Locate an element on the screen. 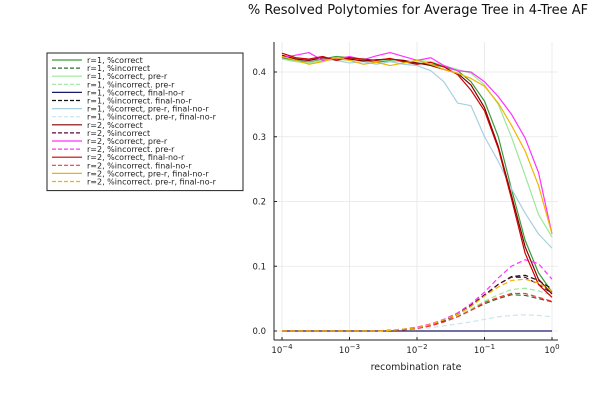 The height and width of the screenshot is (400, 600). legend-label-8: r=2, %correct is located at coordinates (115, 125).